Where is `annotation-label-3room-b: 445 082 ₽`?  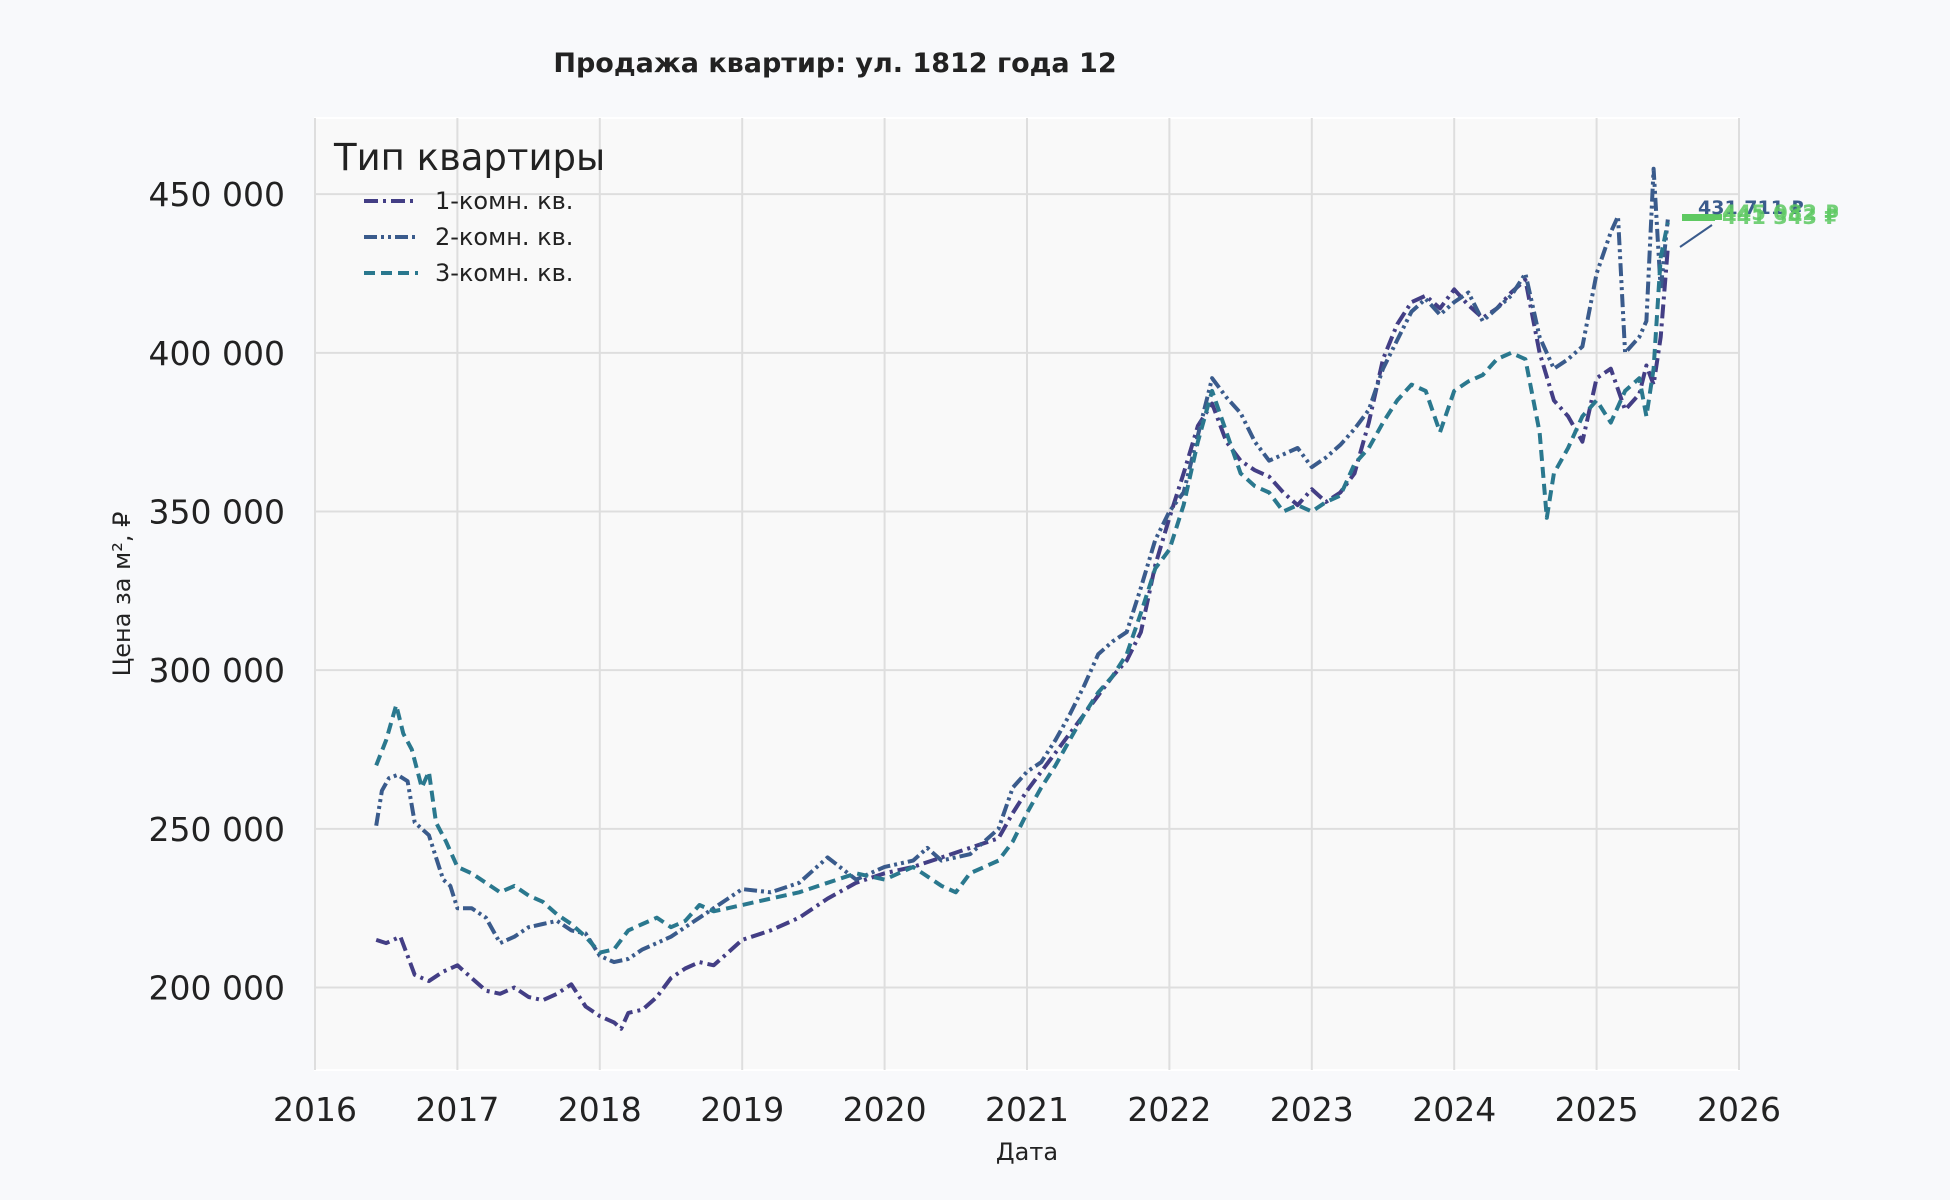
annotation-label-3room-b: 445 082 ₽ is located at coordinates (1780, 213).